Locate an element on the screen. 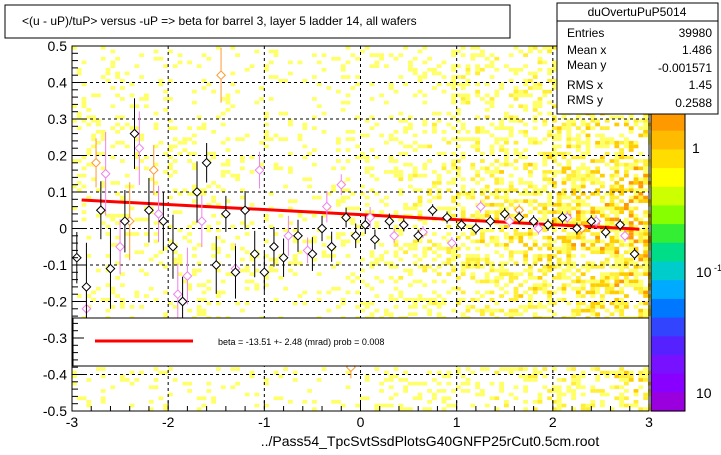 The width and height of the screenshot is (721, 455). y-tick-label: 0.2 is located at coordinates (58, 156).